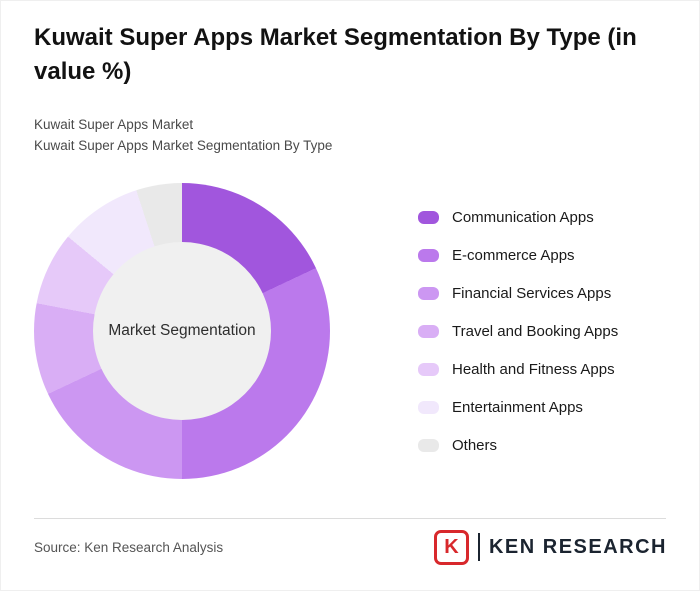 Image resolution: width=700 pixels, height=591 pixels. I want to click on legend-item: Health and Fitness Apps, so click(518, 369).